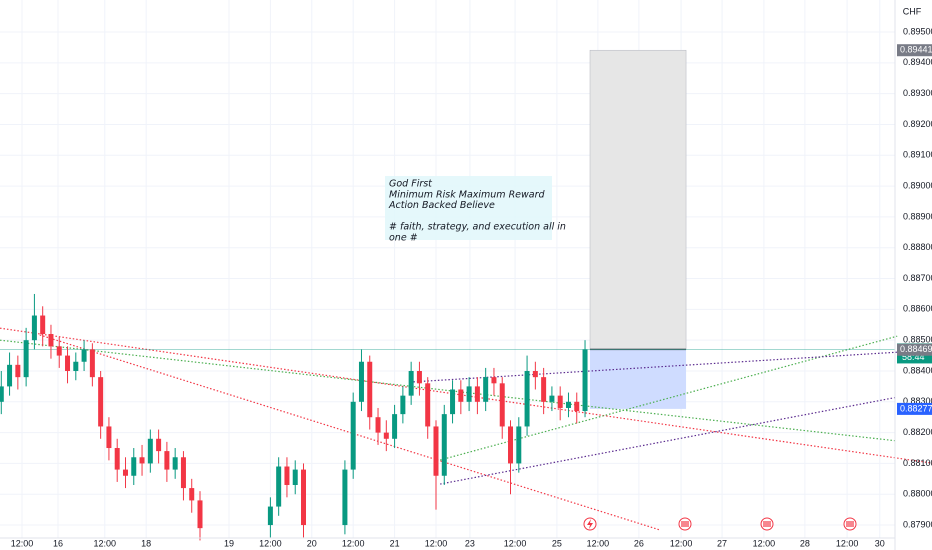  Describe the element at coordinates (411, 184) in the screenshot. I see `note-line: God First` at that location.